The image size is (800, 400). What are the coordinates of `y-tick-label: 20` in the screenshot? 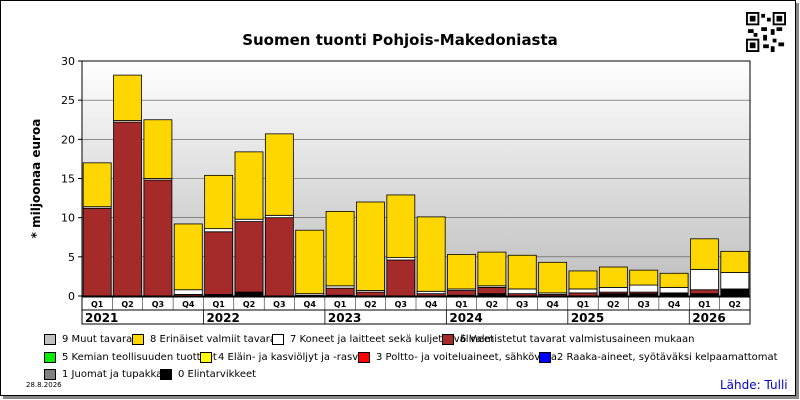 It's located at (68, 139).